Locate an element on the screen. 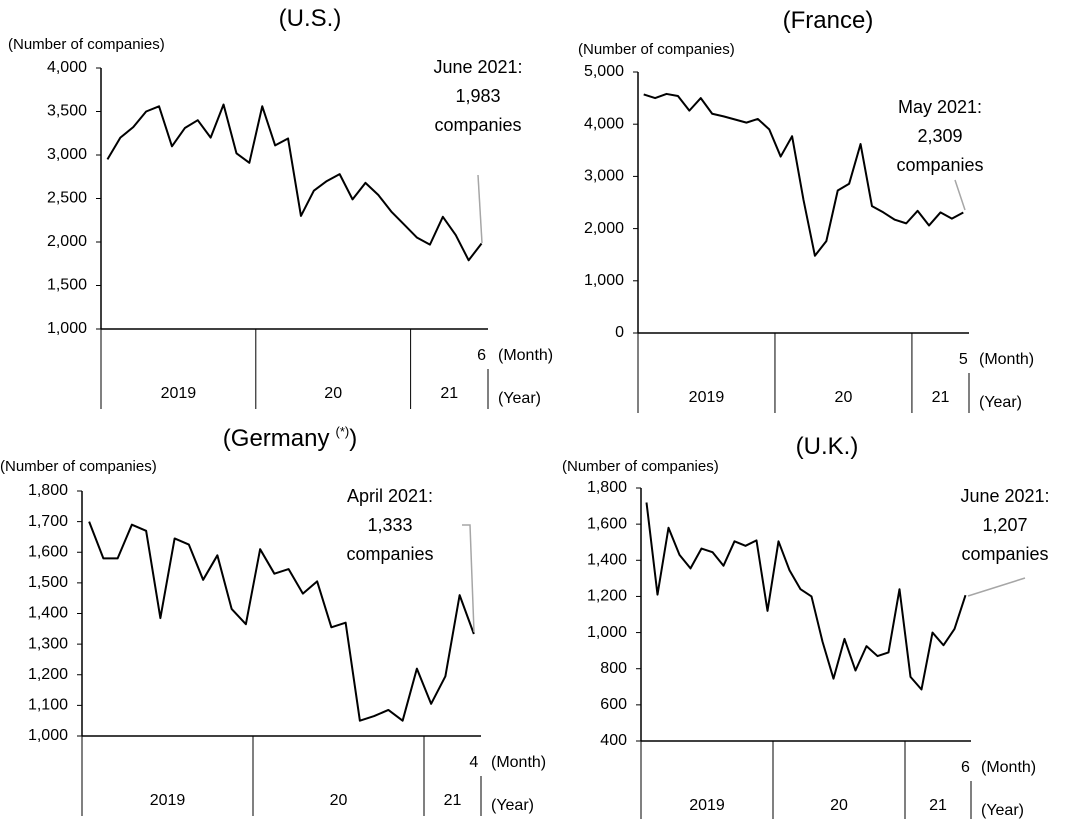  title-note: (*) is located at coordinates (342, 431).